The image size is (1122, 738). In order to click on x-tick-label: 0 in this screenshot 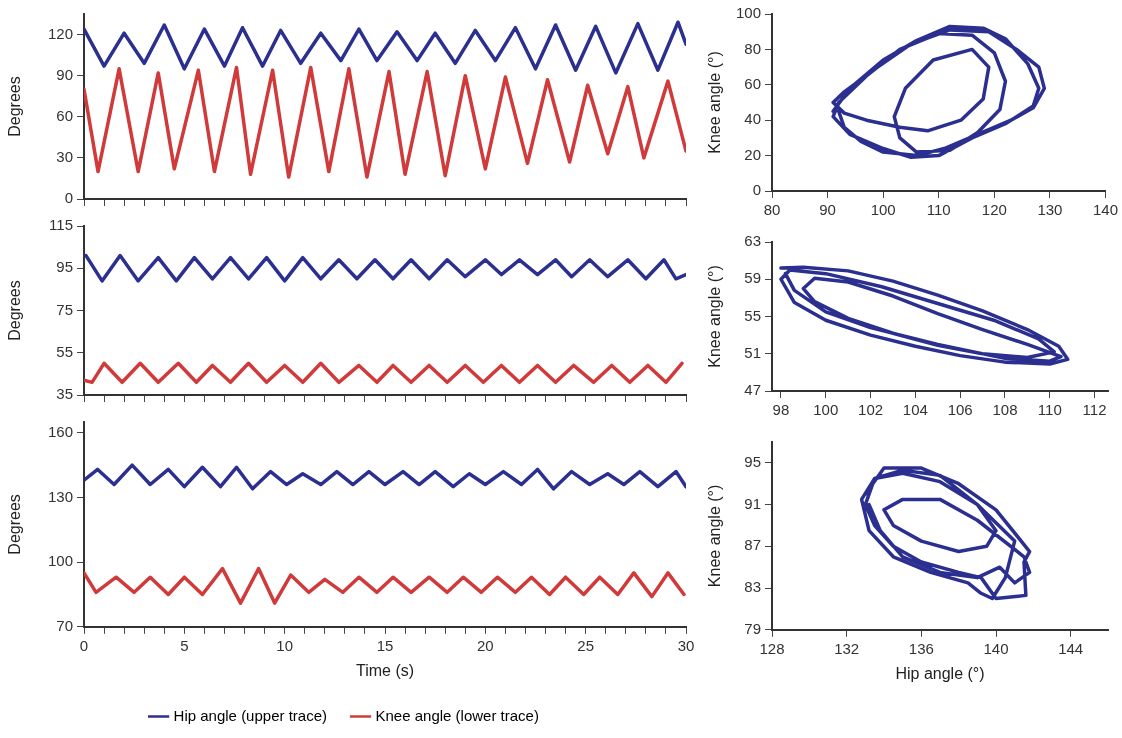, I will do `click(84, 645)`.